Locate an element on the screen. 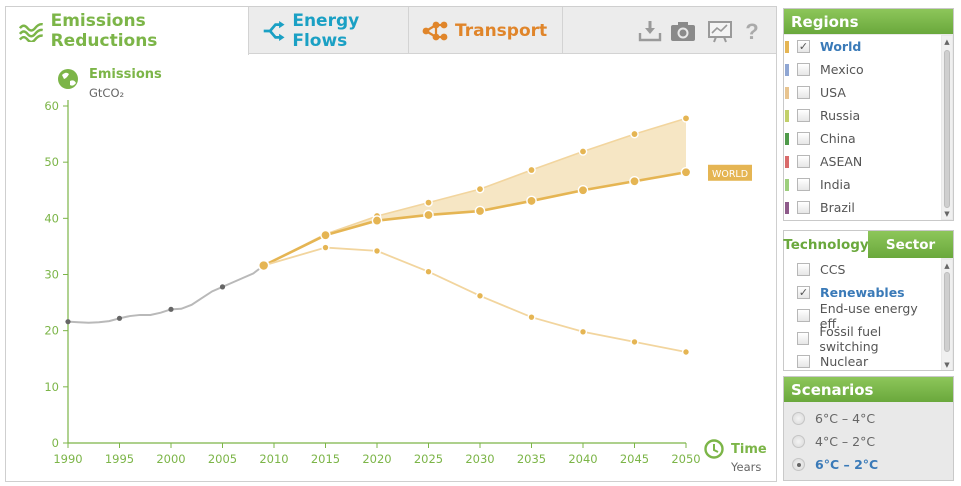  embed-icon is located at coordinates (720, 31).